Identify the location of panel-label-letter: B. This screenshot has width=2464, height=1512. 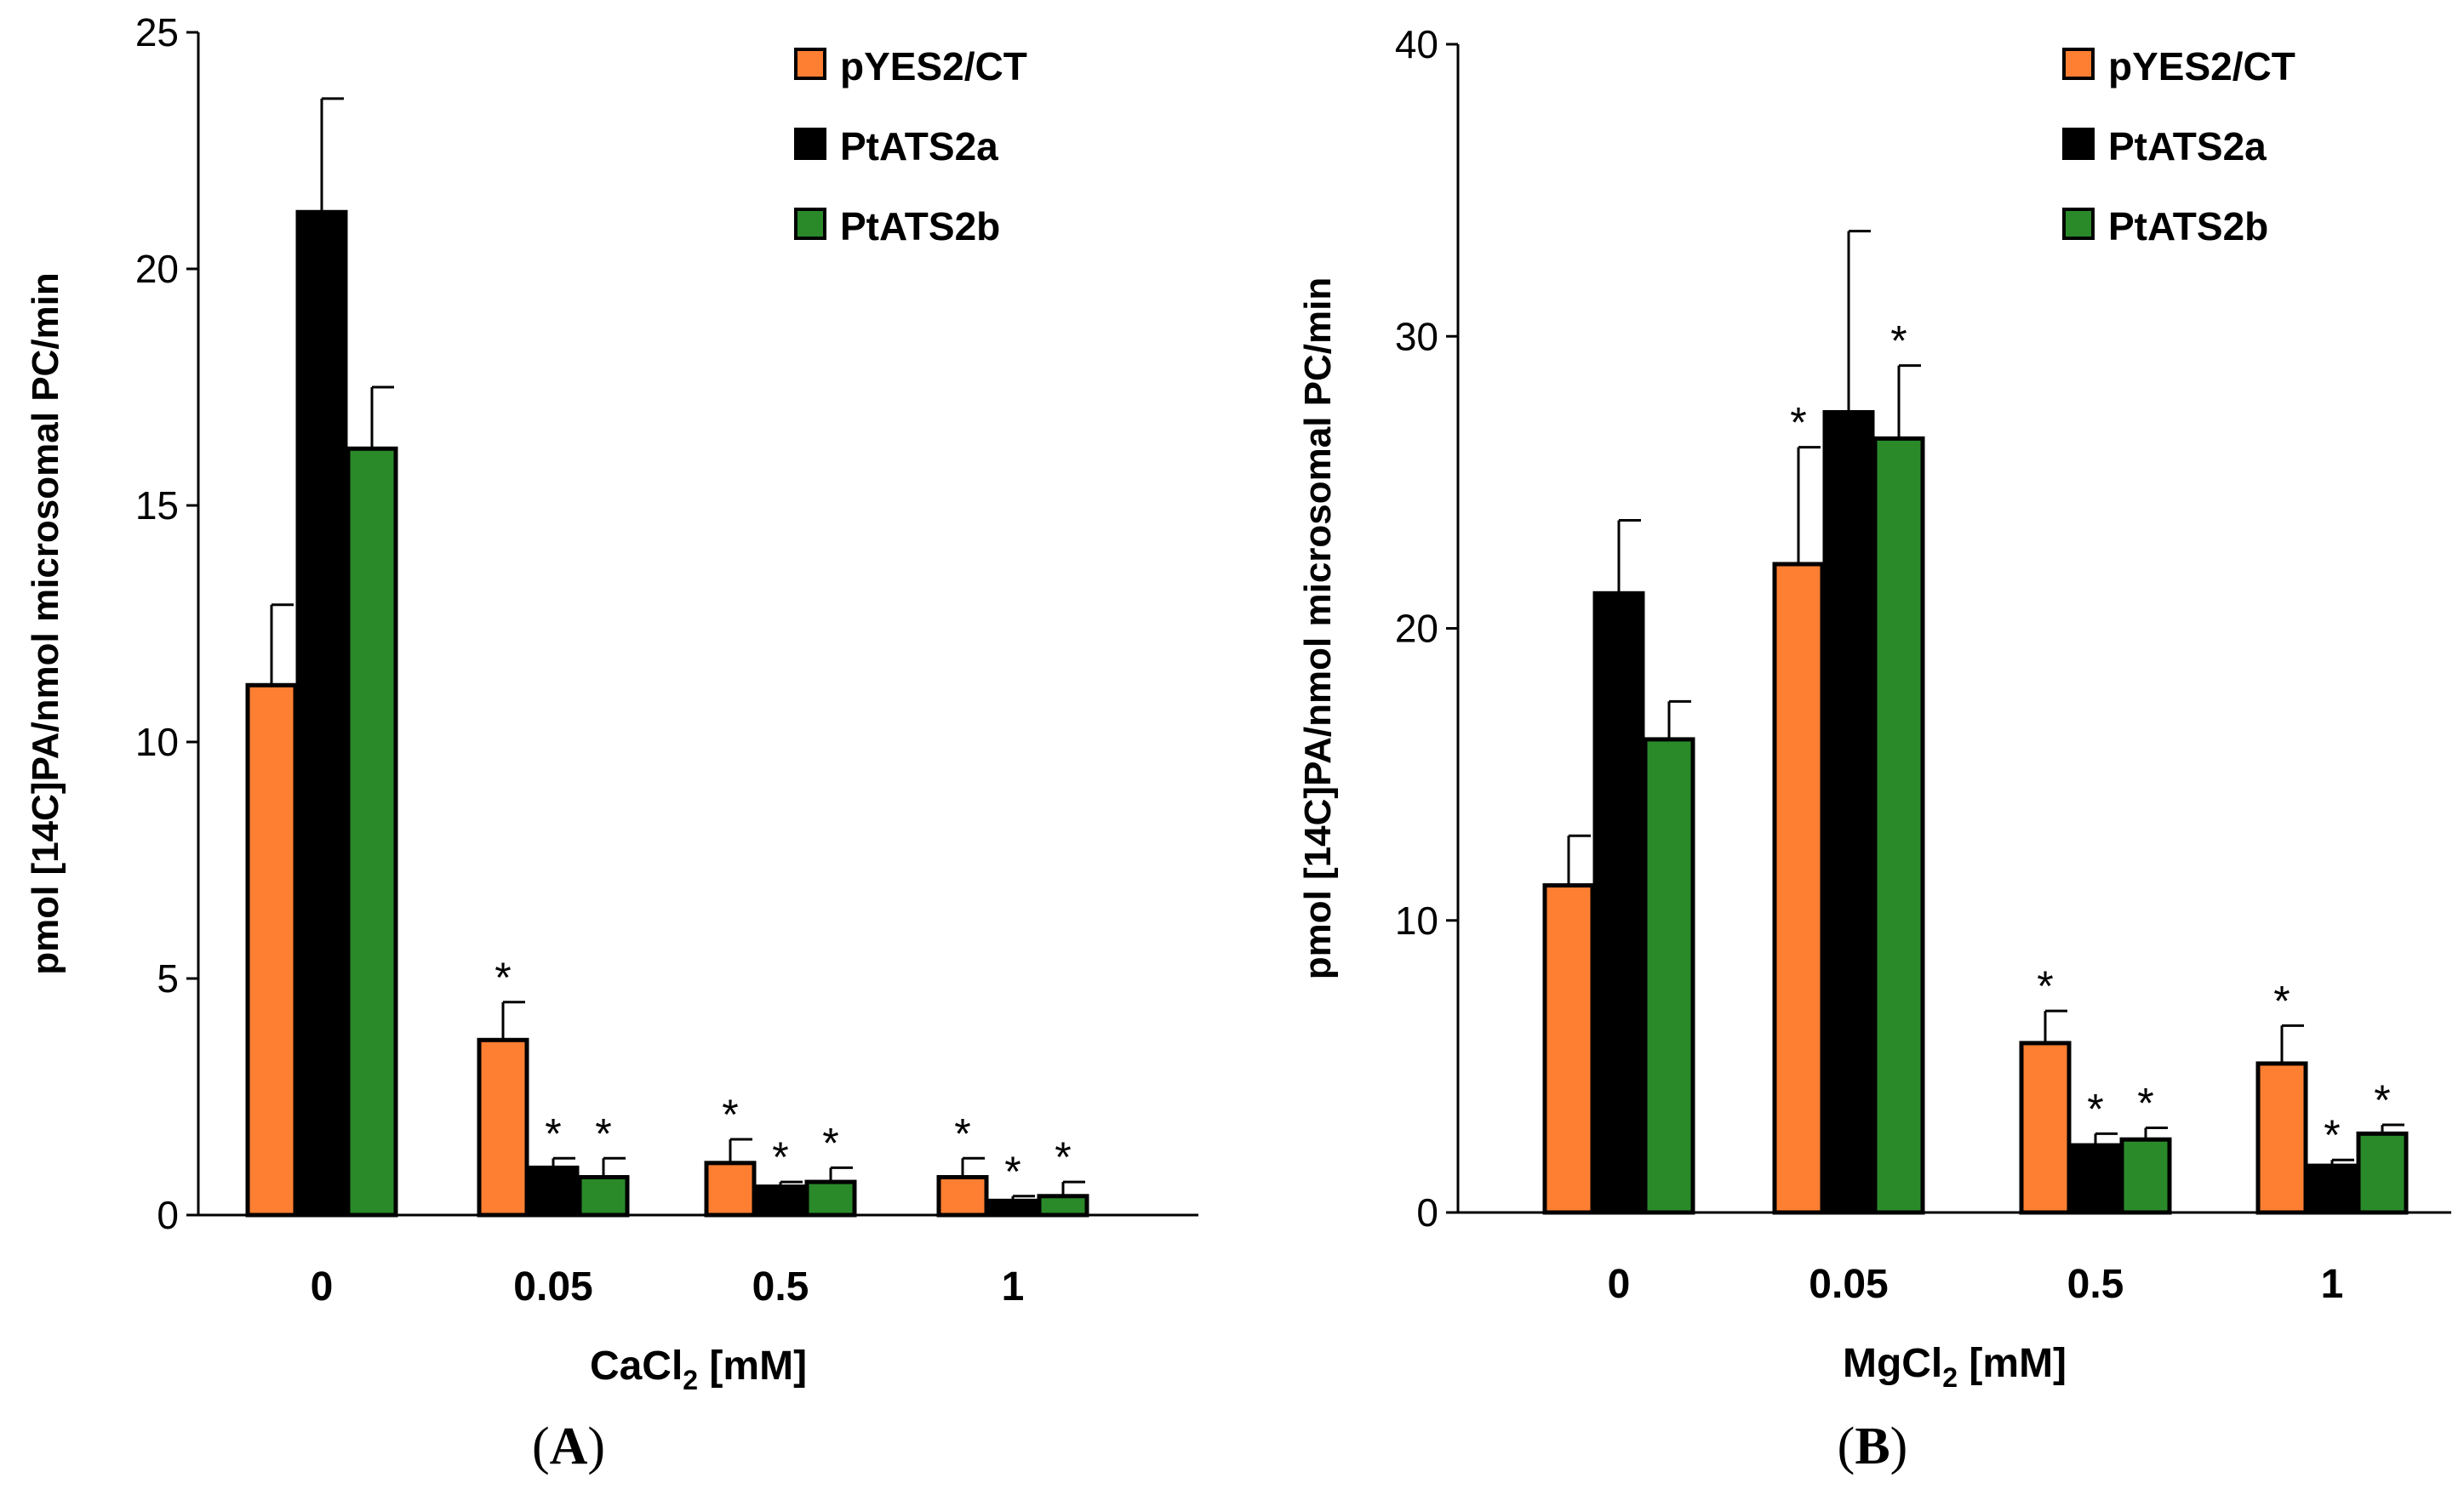
(1872, 1446).